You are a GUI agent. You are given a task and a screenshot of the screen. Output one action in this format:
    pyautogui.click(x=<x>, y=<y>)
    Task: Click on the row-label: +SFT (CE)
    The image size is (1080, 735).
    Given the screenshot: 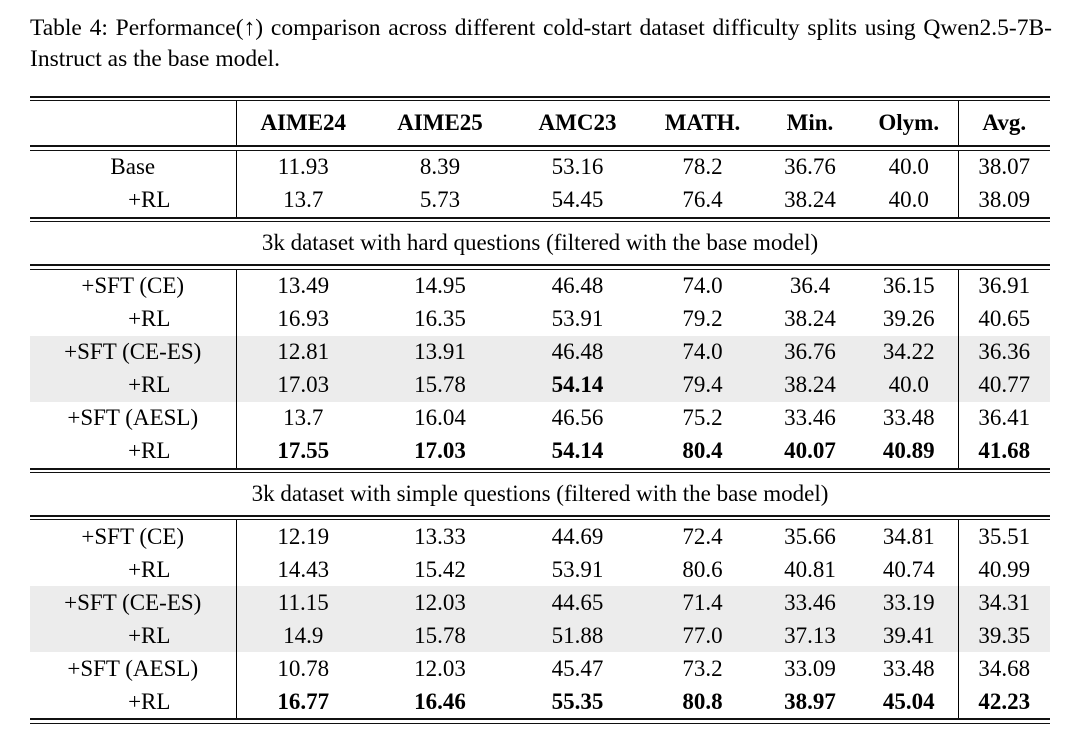 What is the action you would take?
    pyautogui.click(x=133, y=286)
    